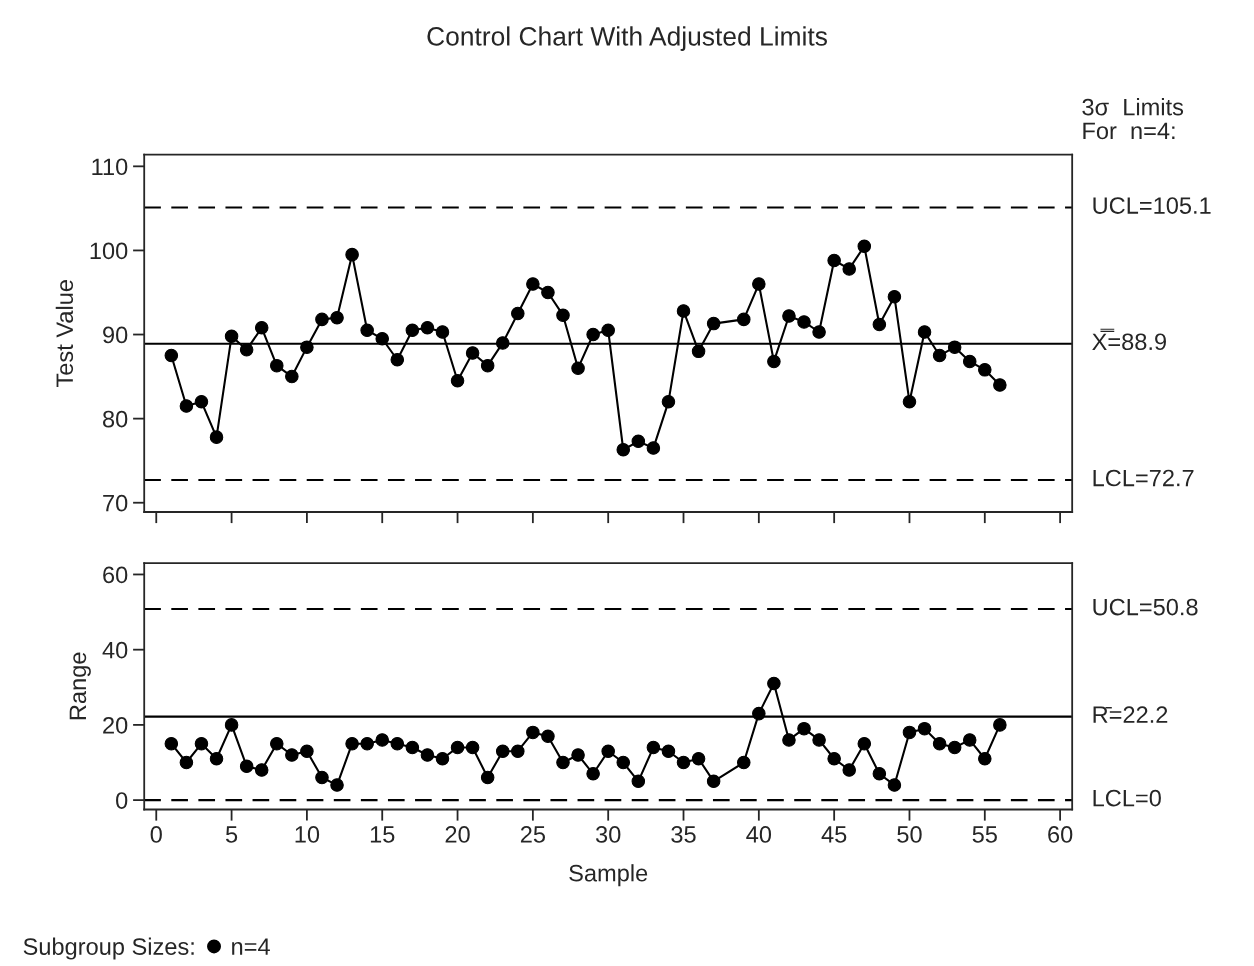 This screenshot has width=1254, height=966. Describe the element at coordinates (533, 834) in the screenshot. I see `x-tick-label: 25` at that location.